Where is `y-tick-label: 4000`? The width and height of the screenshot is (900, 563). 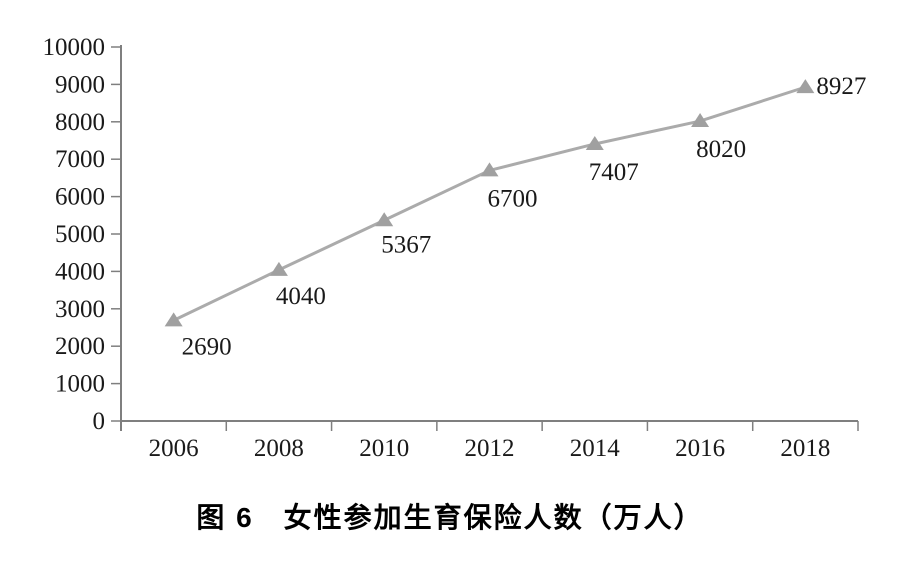 y-tick-label: 4000 is located at coordinates (80, 271).